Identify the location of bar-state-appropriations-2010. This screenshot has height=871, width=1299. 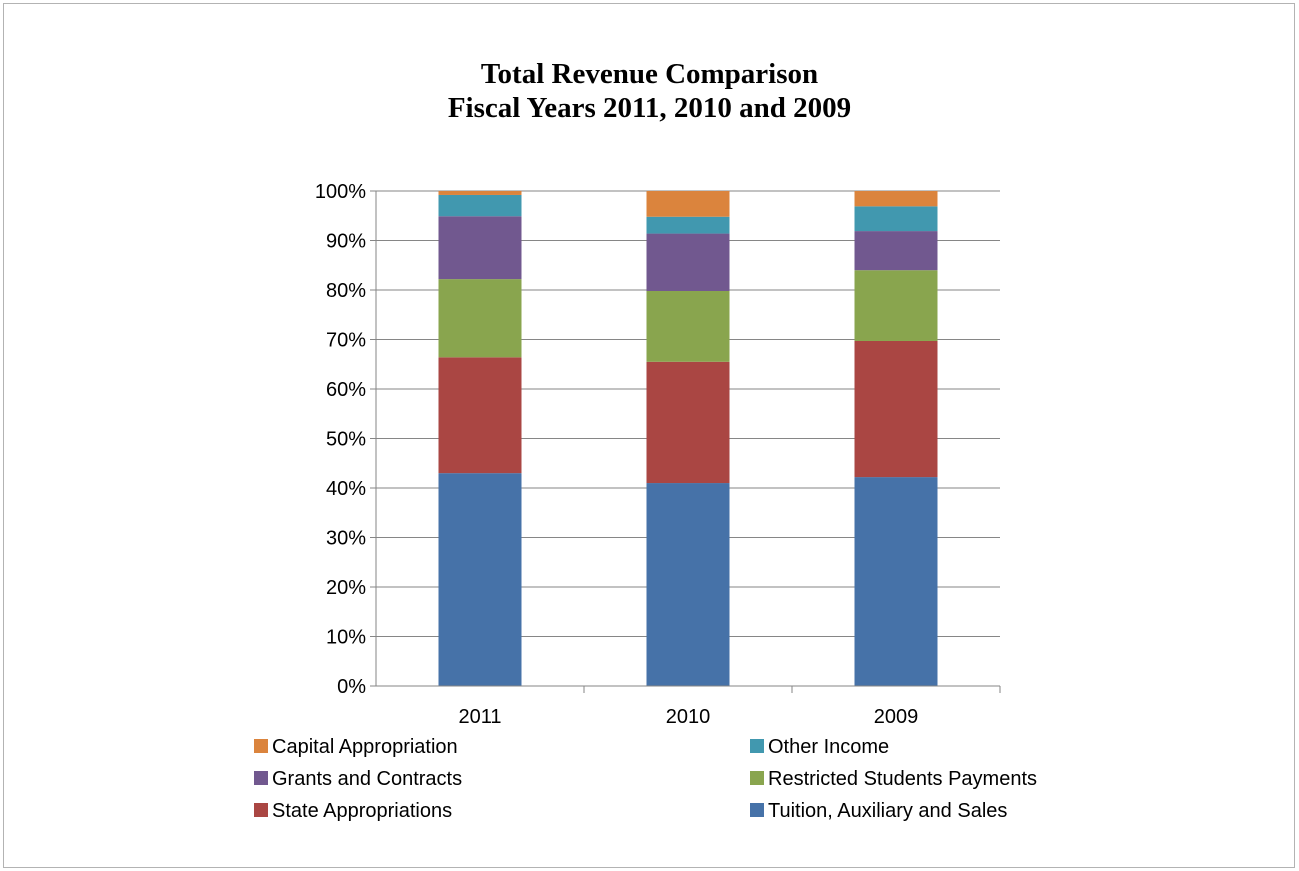
(688, 422).